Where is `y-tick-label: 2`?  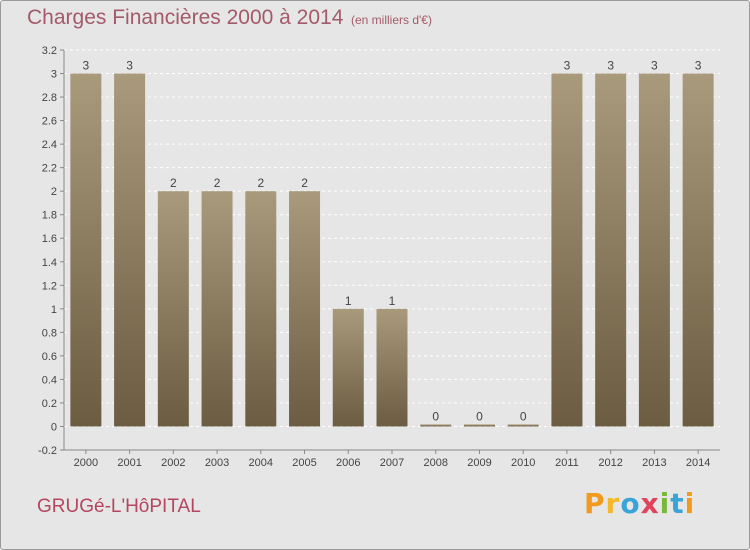 y-tick-label: 2 is located at coordinates (54, 192).